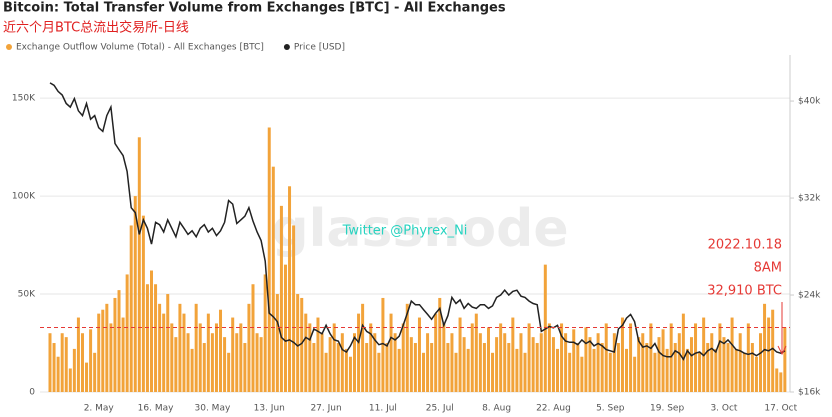 This screenshot has width=832, height=417. I want to click on x-tick-label: 2. May, so click(99, 409).